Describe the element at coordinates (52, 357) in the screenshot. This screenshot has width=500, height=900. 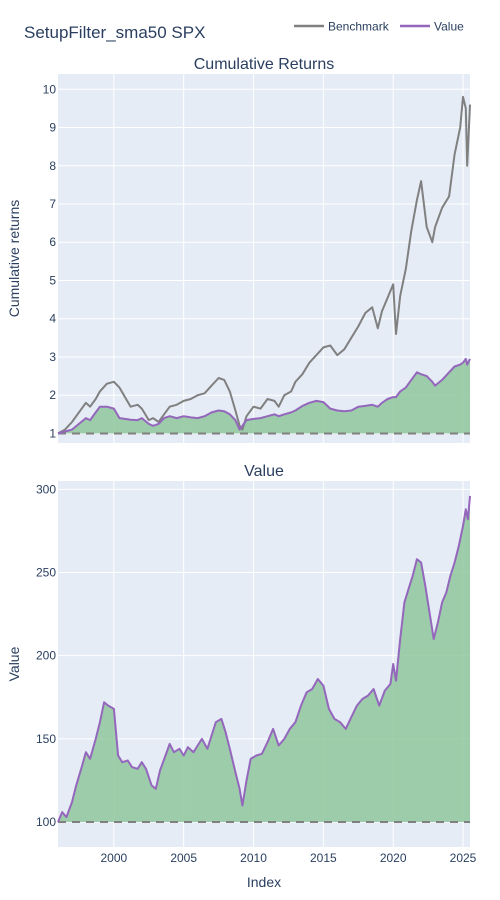
I see `y-tick-label: 3` at that location.